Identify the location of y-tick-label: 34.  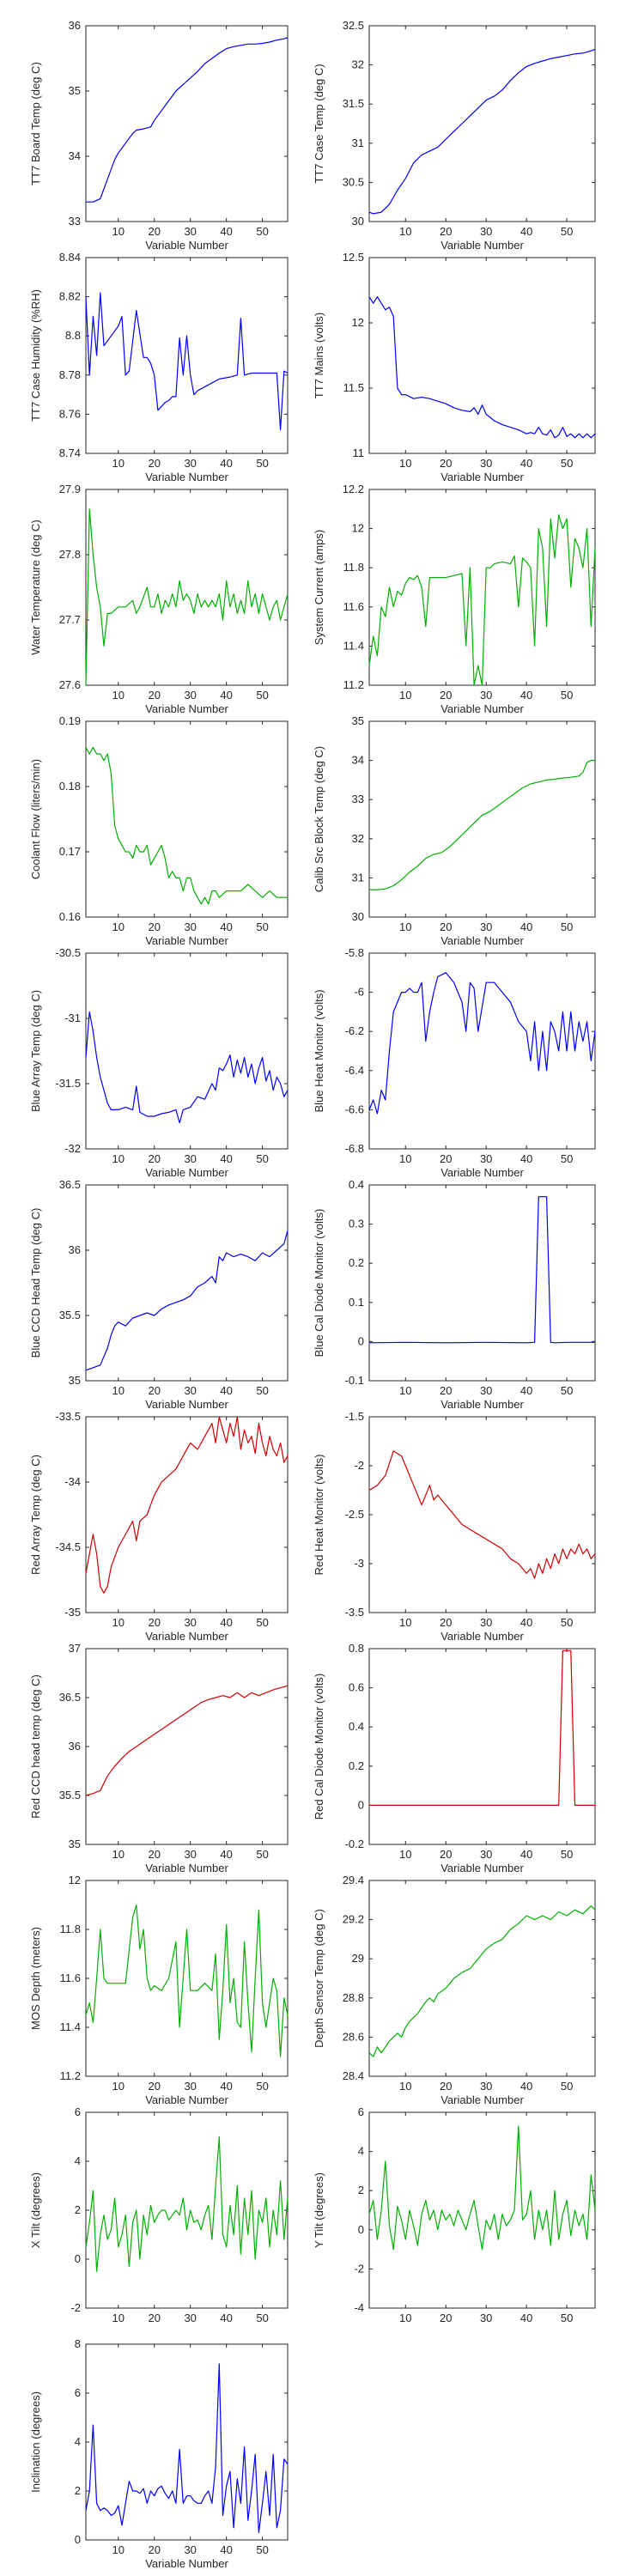
(75, 155).